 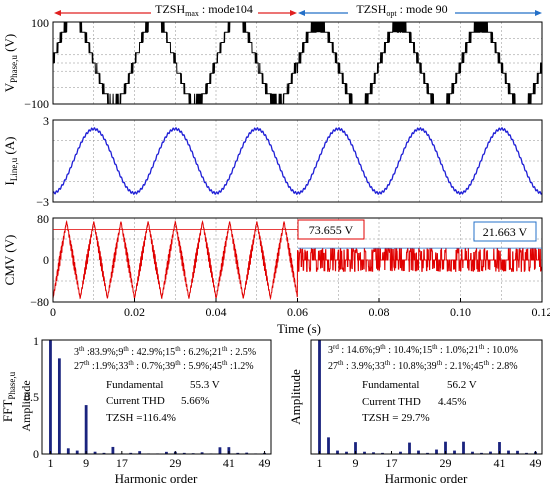 What do you see at coordinates (156, 478) in the screenshot?
I see `fft-mode104-xlabel: Harmonic order` at bounding box center [156, 478].